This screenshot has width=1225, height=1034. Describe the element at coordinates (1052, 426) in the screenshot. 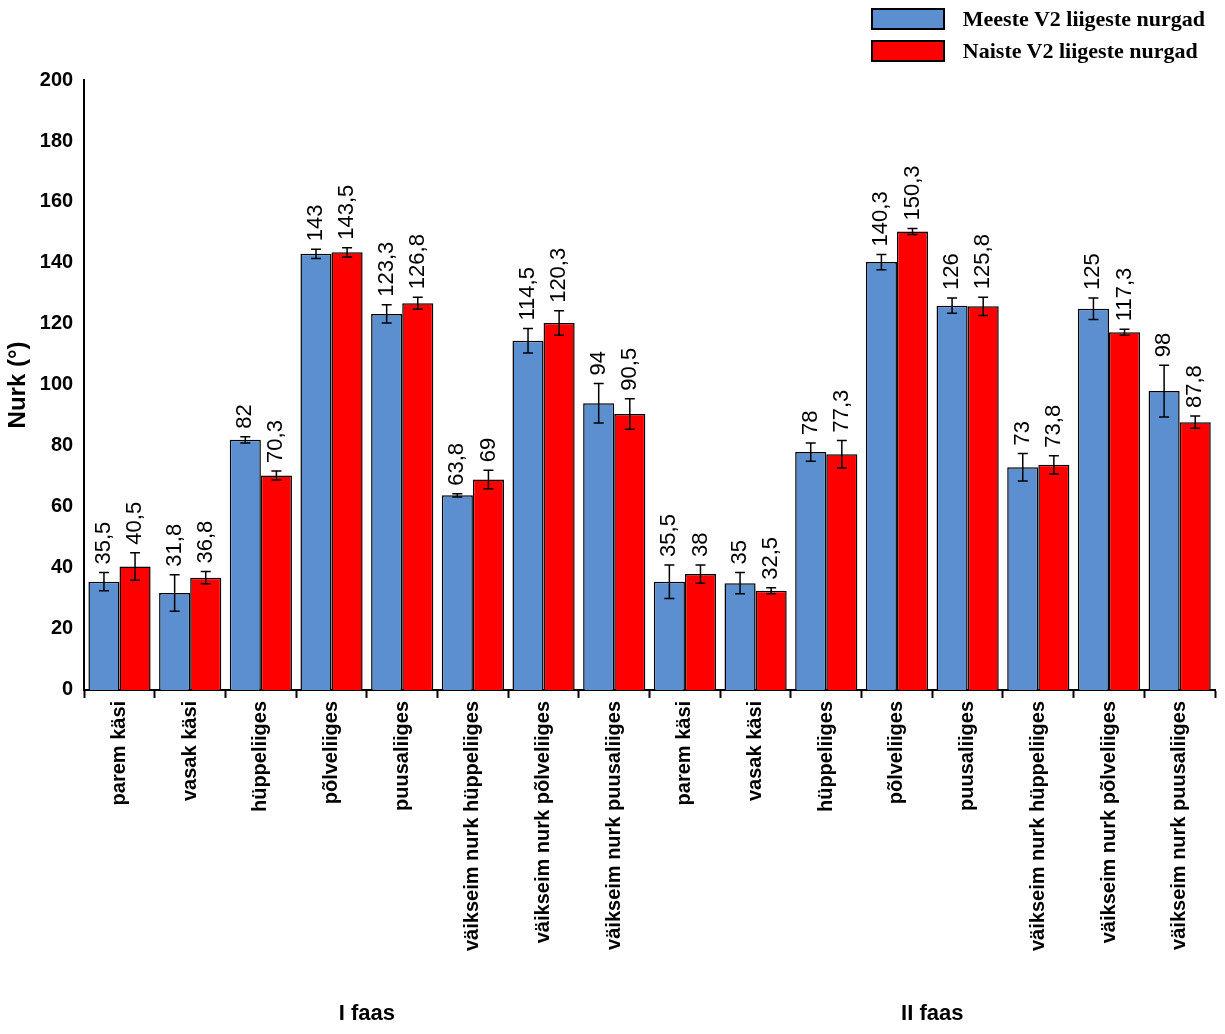

I see `data-label: 73,8` at that location.